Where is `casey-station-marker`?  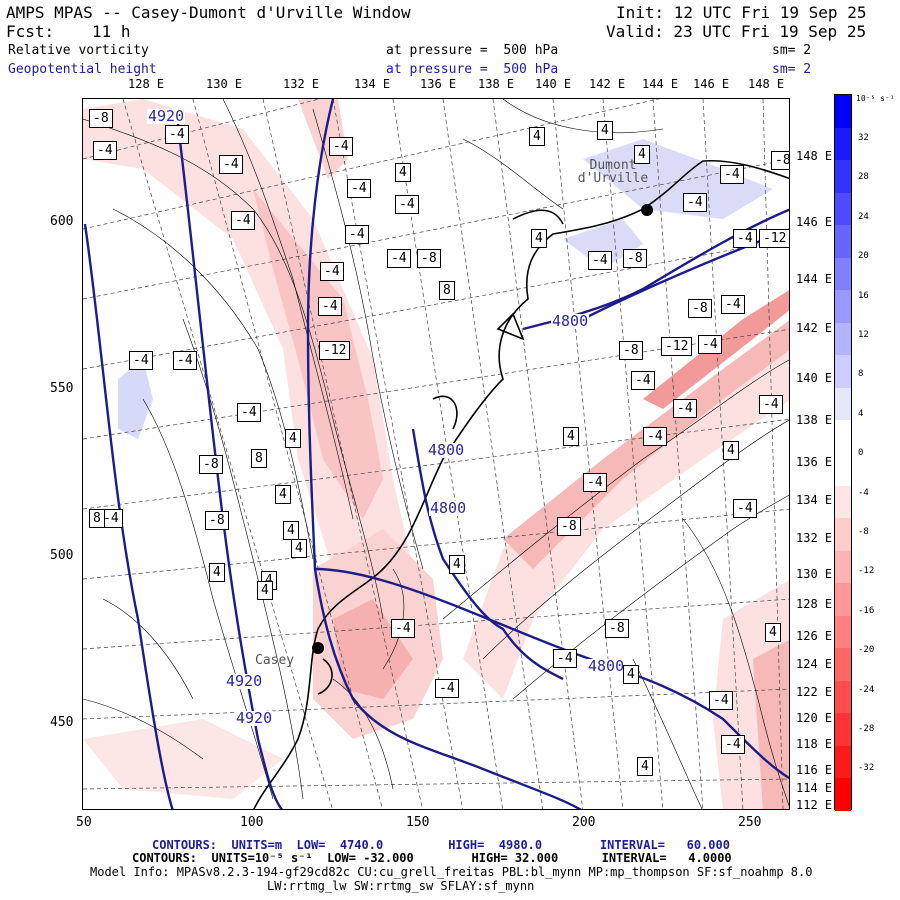
casey-station-marker is located at coordinates (318, 648).